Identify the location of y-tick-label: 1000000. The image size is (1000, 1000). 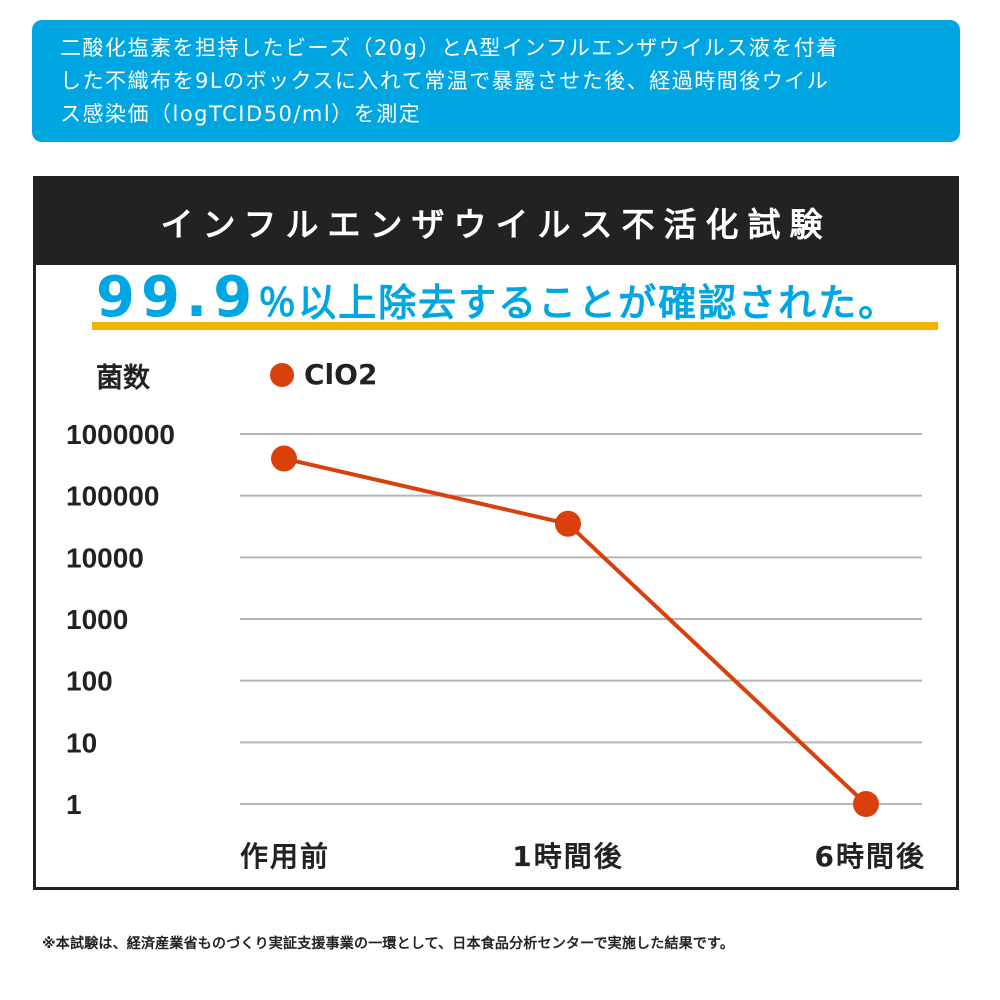
(120, 434).